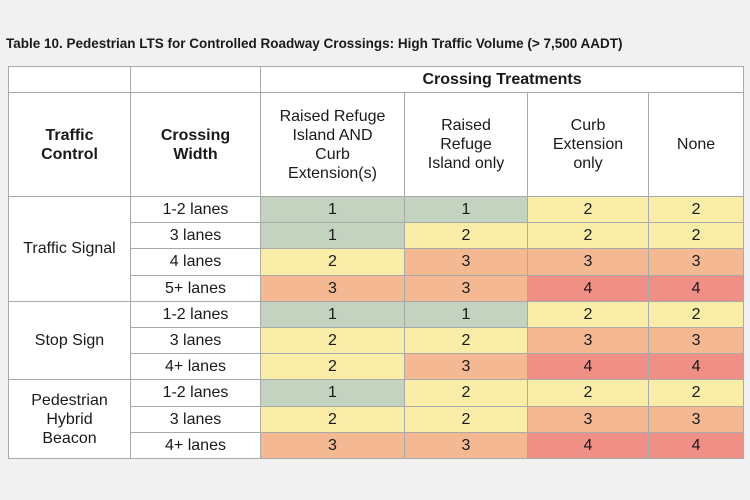  What do you see at coordinates (69, 135) in the screenshot?
I see `traffic-control-header-line: Traffic` at bounding box center [69, 135].